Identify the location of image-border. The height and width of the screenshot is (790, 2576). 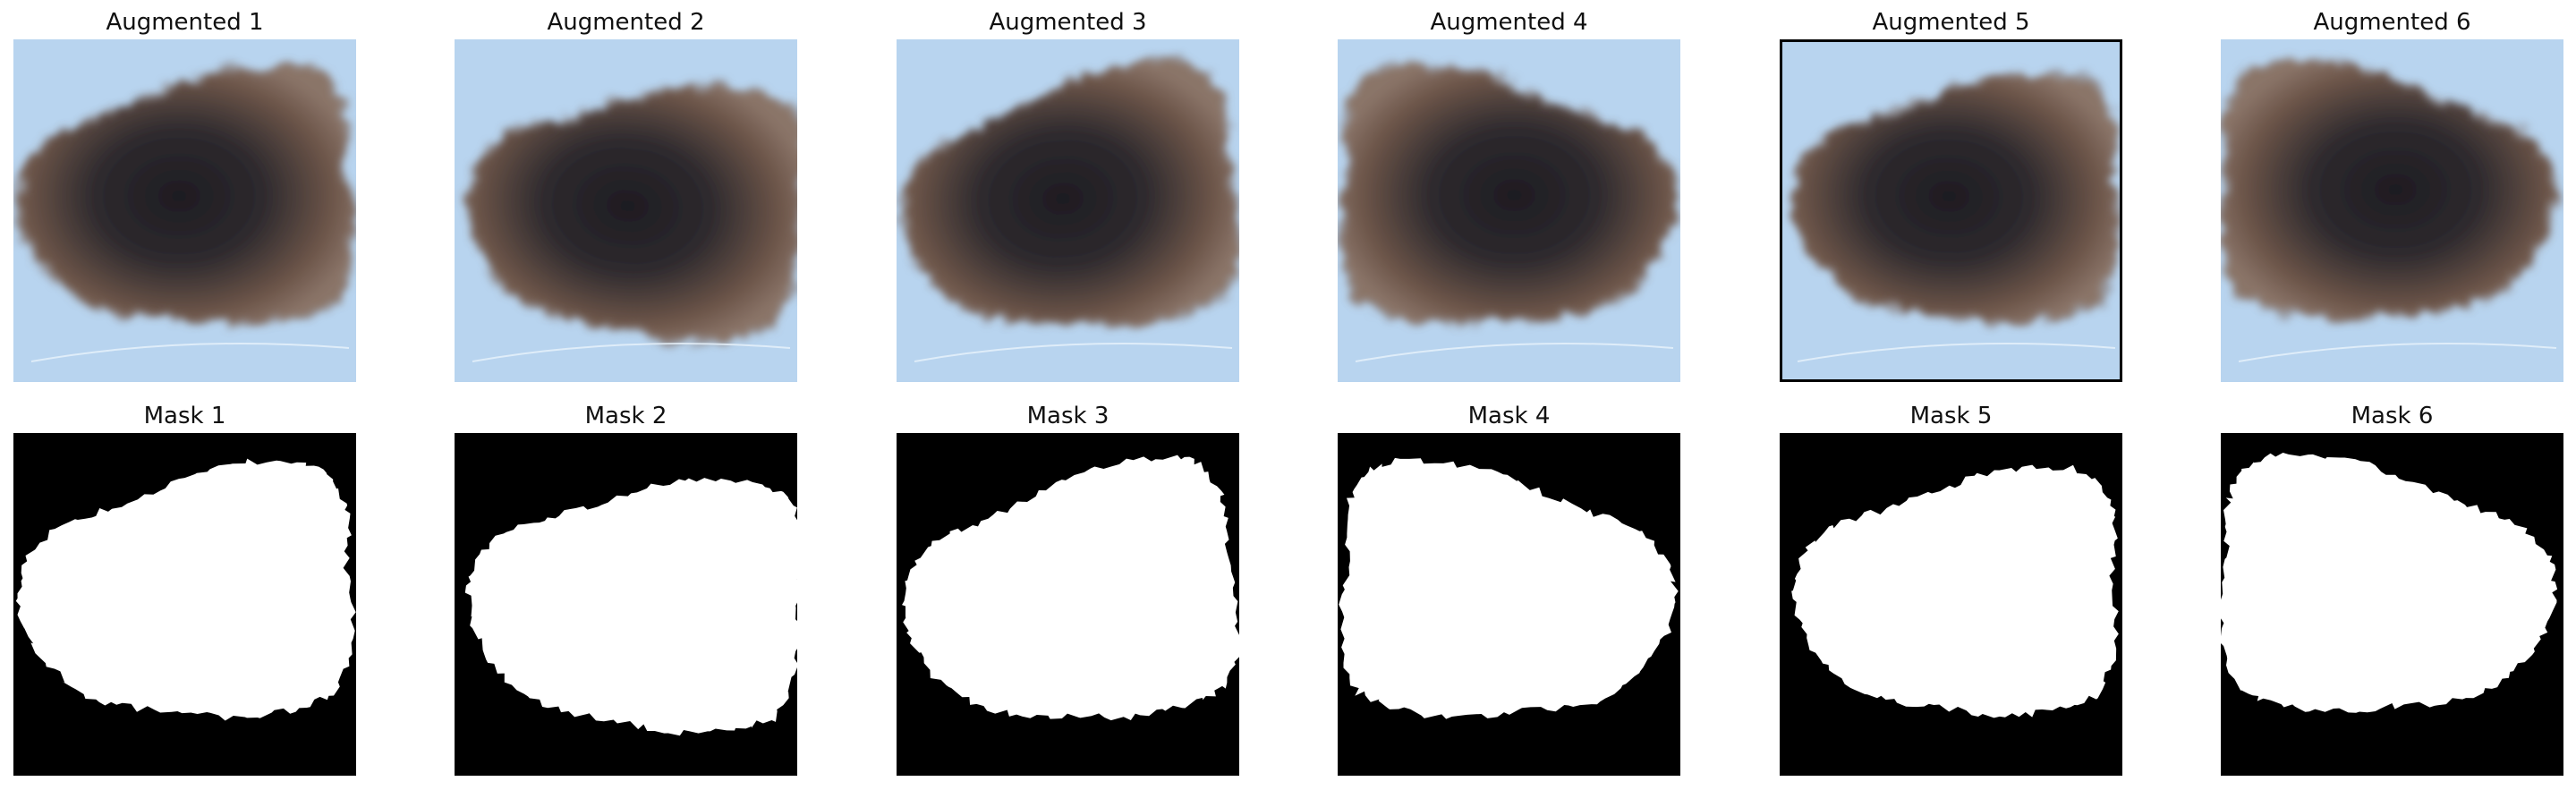
(1951, 210).